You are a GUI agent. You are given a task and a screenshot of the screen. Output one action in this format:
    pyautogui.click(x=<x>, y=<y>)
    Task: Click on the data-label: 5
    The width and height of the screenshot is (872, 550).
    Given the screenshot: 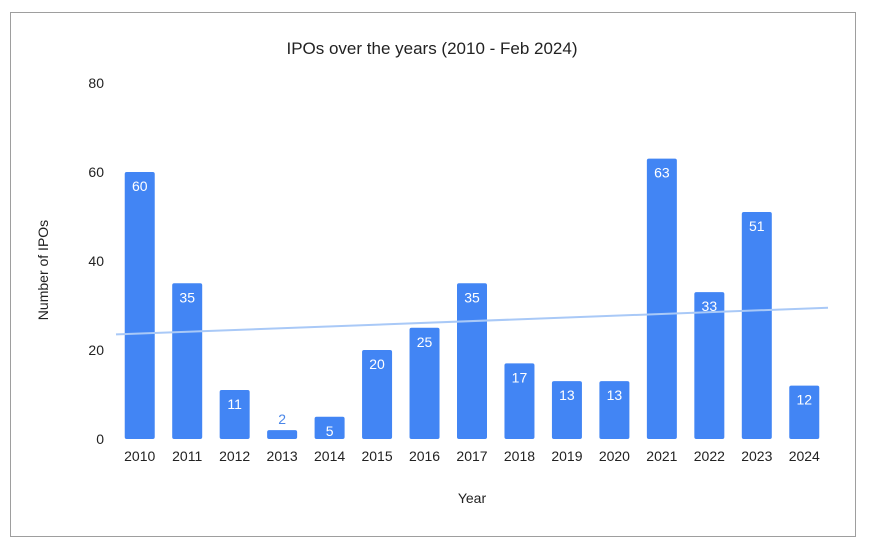 What is the action you would take?
    pyautogui.click(x=330, y=431)
    